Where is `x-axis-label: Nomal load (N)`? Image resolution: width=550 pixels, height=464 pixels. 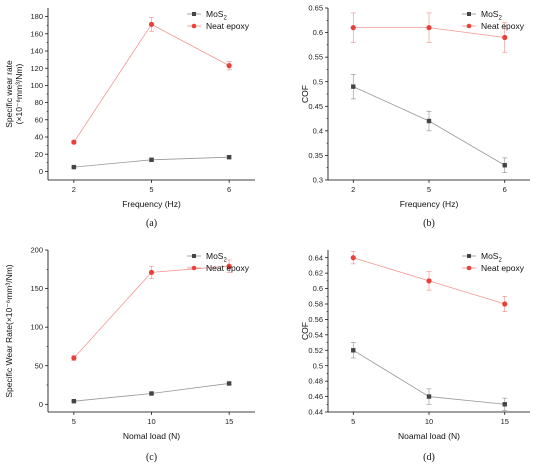
x-axis-label: Nomal load (N) is located at coordinates (151, 436).